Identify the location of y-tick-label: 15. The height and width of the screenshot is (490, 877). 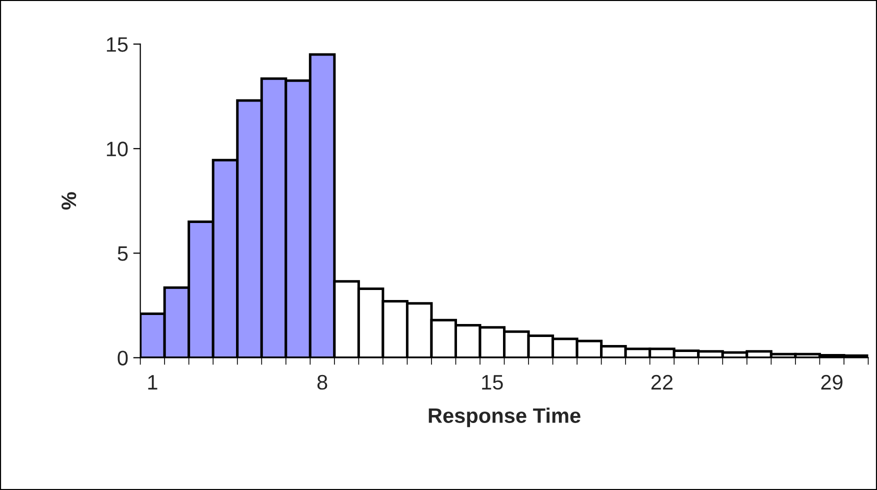
(117, 44).